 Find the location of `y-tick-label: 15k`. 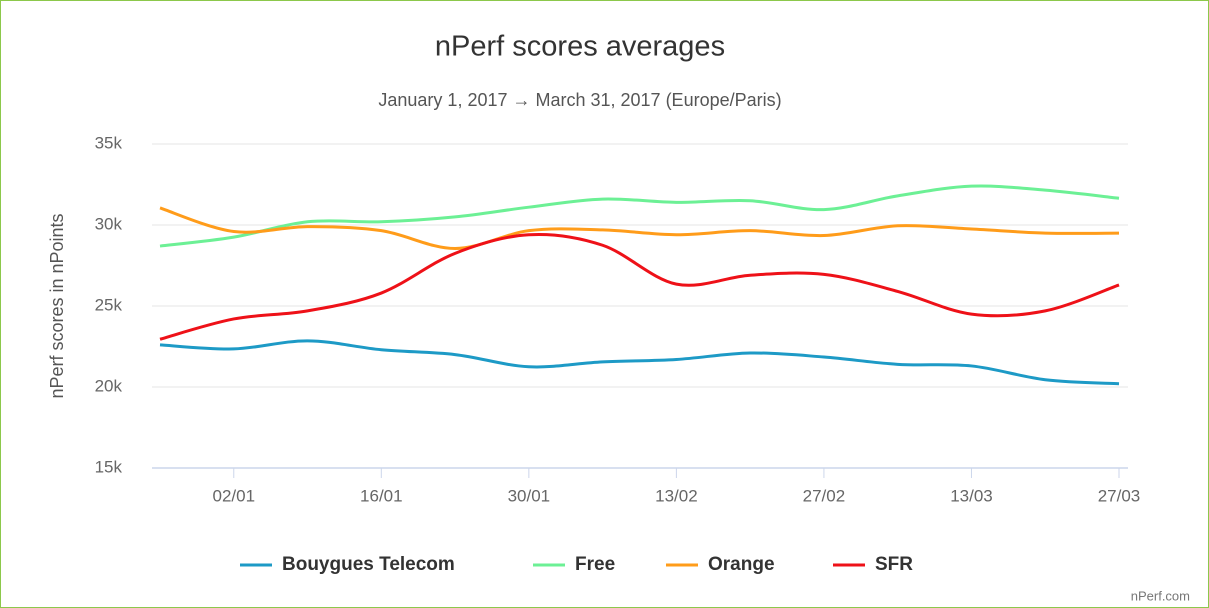

y-tick-label: 15k is located at coordinates (109, 466).